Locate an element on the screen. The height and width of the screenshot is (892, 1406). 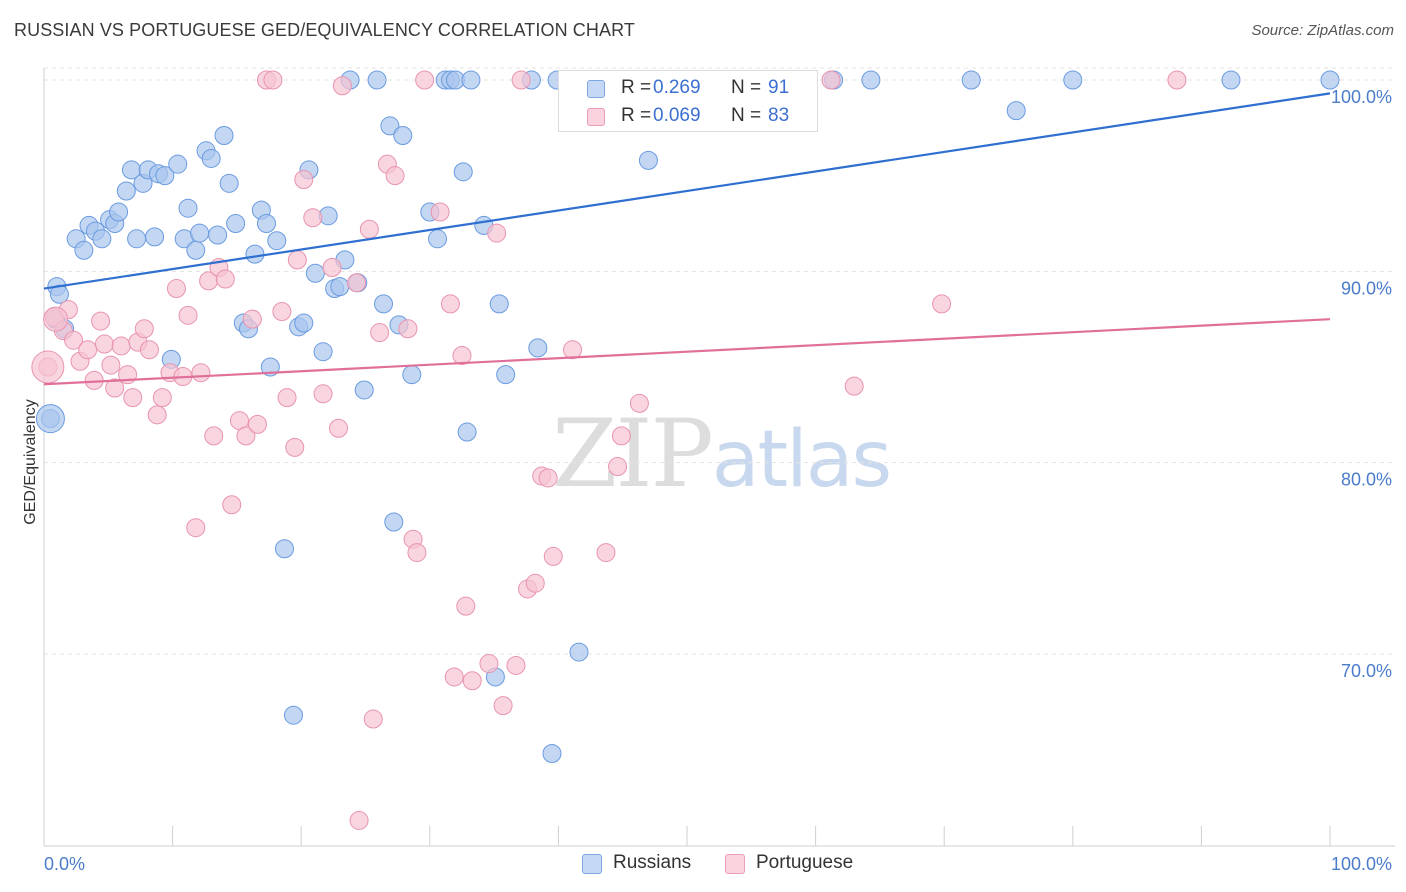
y-tick-label: 80.0% is located at coordinates (1366, 480).